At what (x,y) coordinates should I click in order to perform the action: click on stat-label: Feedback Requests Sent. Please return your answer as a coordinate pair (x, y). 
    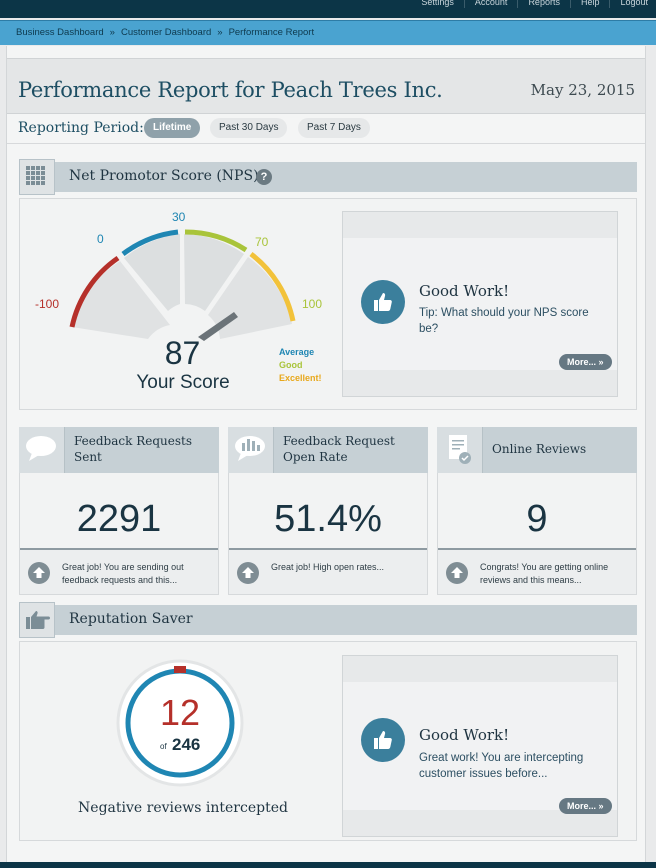
    Looking at the image, I should click on (133, 449).